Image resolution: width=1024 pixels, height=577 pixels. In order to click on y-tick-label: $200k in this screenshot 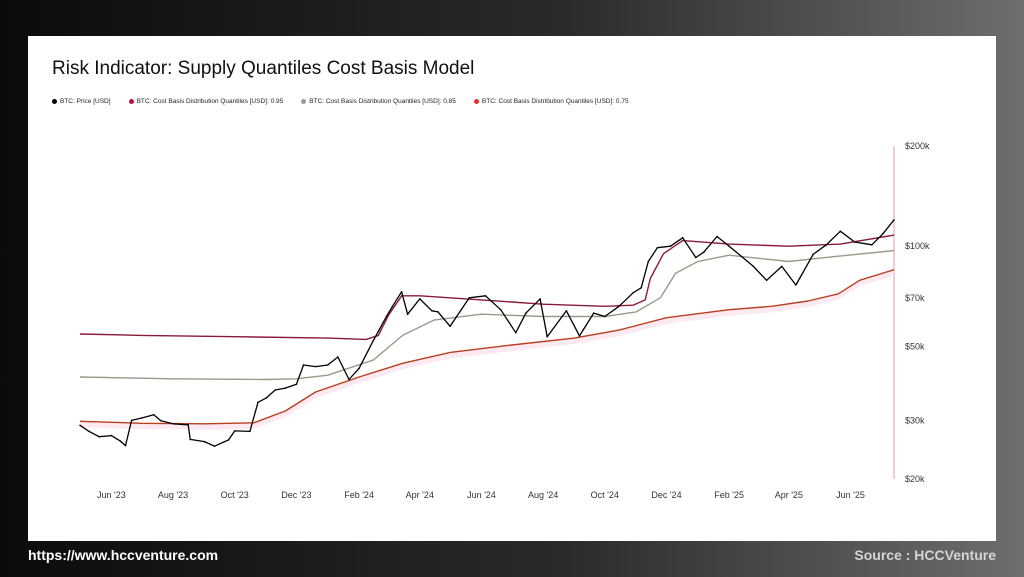, I will do `click(917, 146)`.